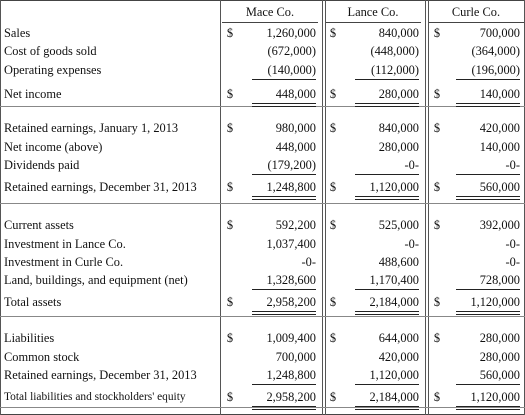  I want to click on left-border, so click(0, 207).